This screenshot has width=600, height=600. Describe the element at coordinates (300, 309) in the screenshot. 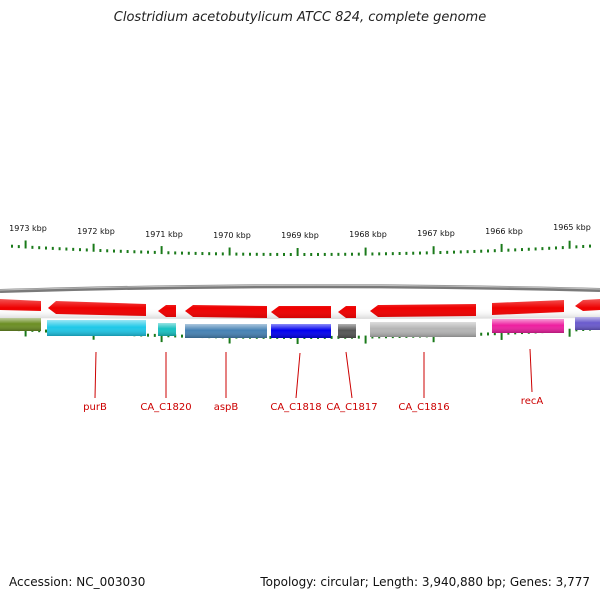

I see `cds-track` at that location.